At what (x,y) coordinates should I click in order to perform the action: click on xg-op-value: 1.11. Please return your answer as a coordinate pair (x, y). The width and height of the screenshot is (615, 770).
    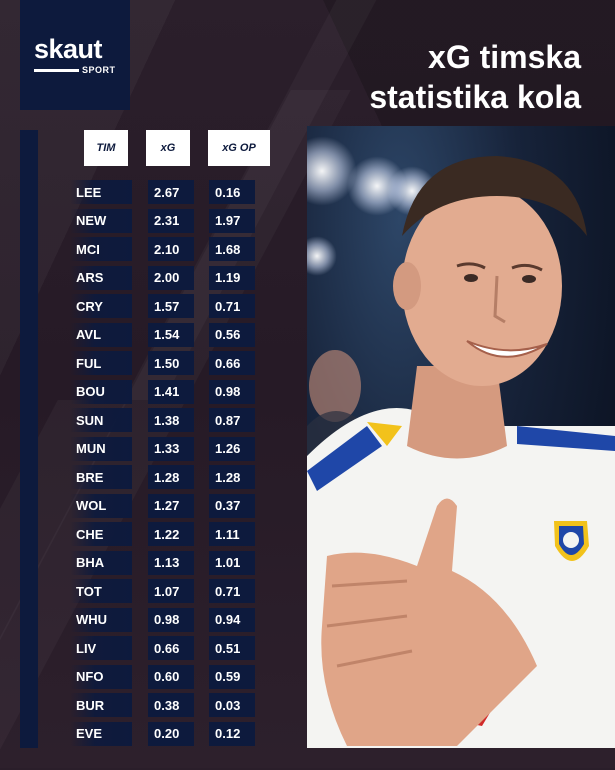
    Looking at the image, I should click on (232, 534).